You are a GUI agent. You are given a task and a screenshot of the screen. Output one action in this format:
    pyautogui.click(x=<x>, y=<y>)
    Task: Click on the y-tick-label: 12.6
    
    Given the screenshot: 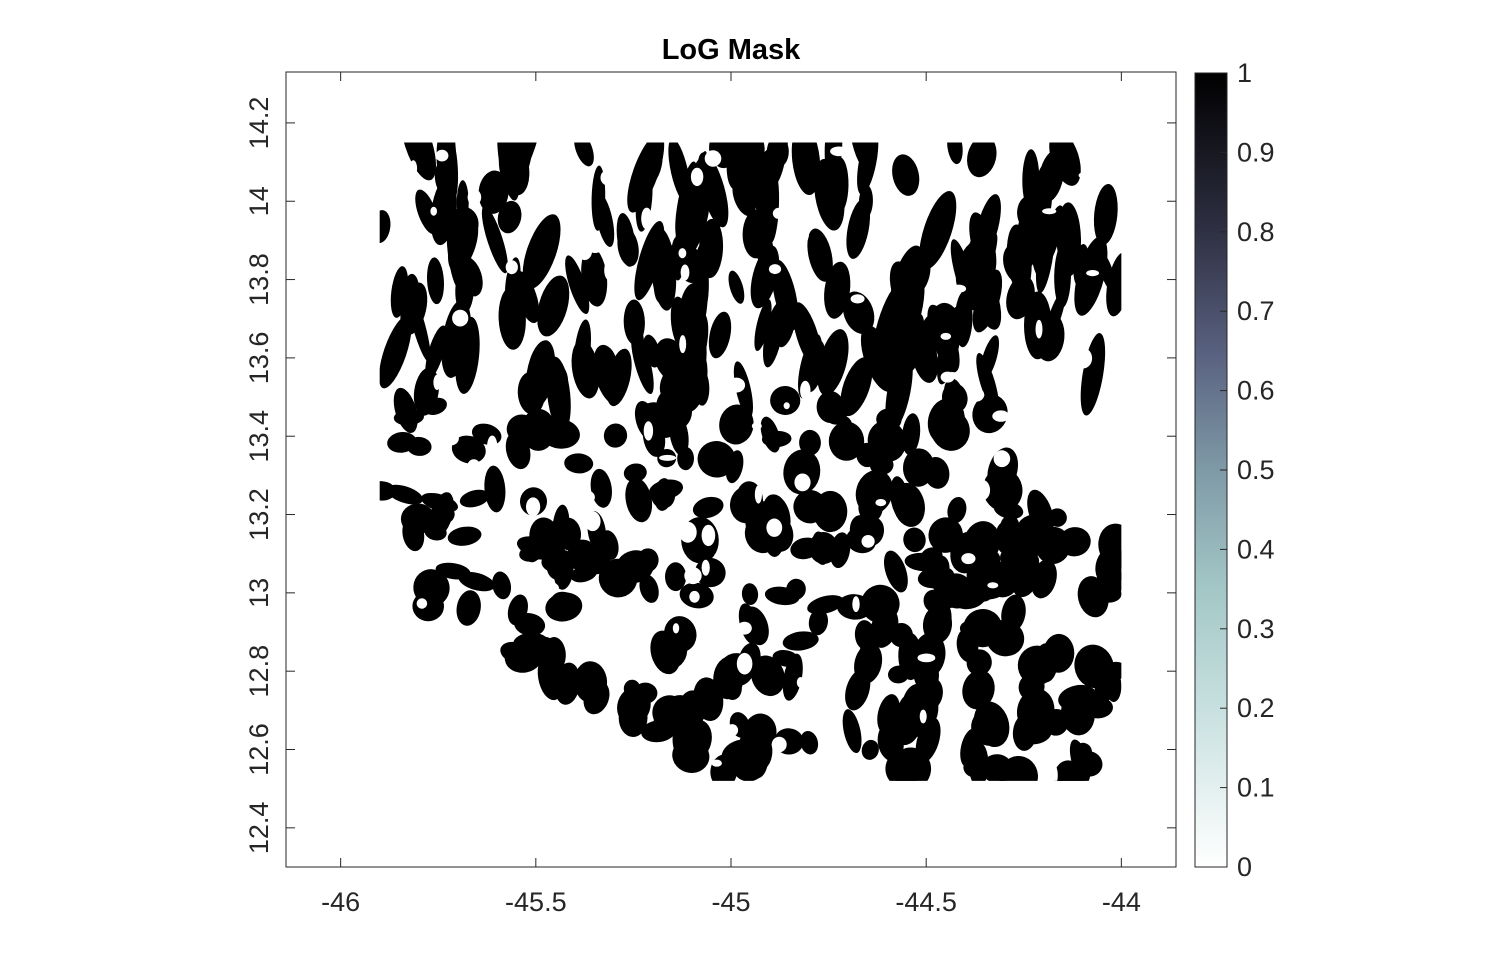 What is the action you would take?
    pyautogui.click(x=259, y=749)
    